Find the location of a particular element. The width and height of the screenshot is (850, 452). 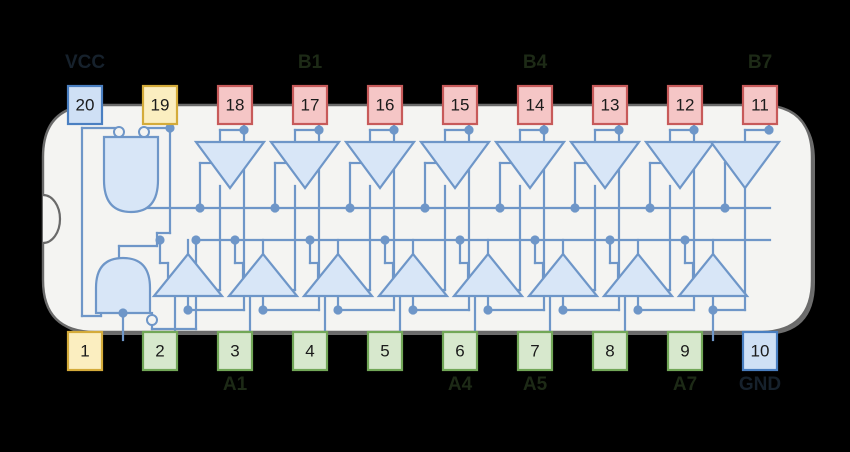

junction-ch5-out is located at coordinates (488, 310).